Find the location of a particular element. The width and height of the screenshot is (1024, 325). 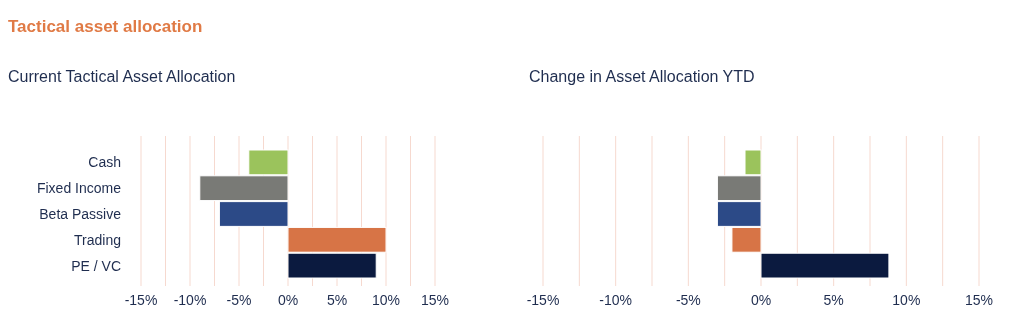

chart-subtitle: Current Tactical Asset Allocation is located at coordinates (122, 76).